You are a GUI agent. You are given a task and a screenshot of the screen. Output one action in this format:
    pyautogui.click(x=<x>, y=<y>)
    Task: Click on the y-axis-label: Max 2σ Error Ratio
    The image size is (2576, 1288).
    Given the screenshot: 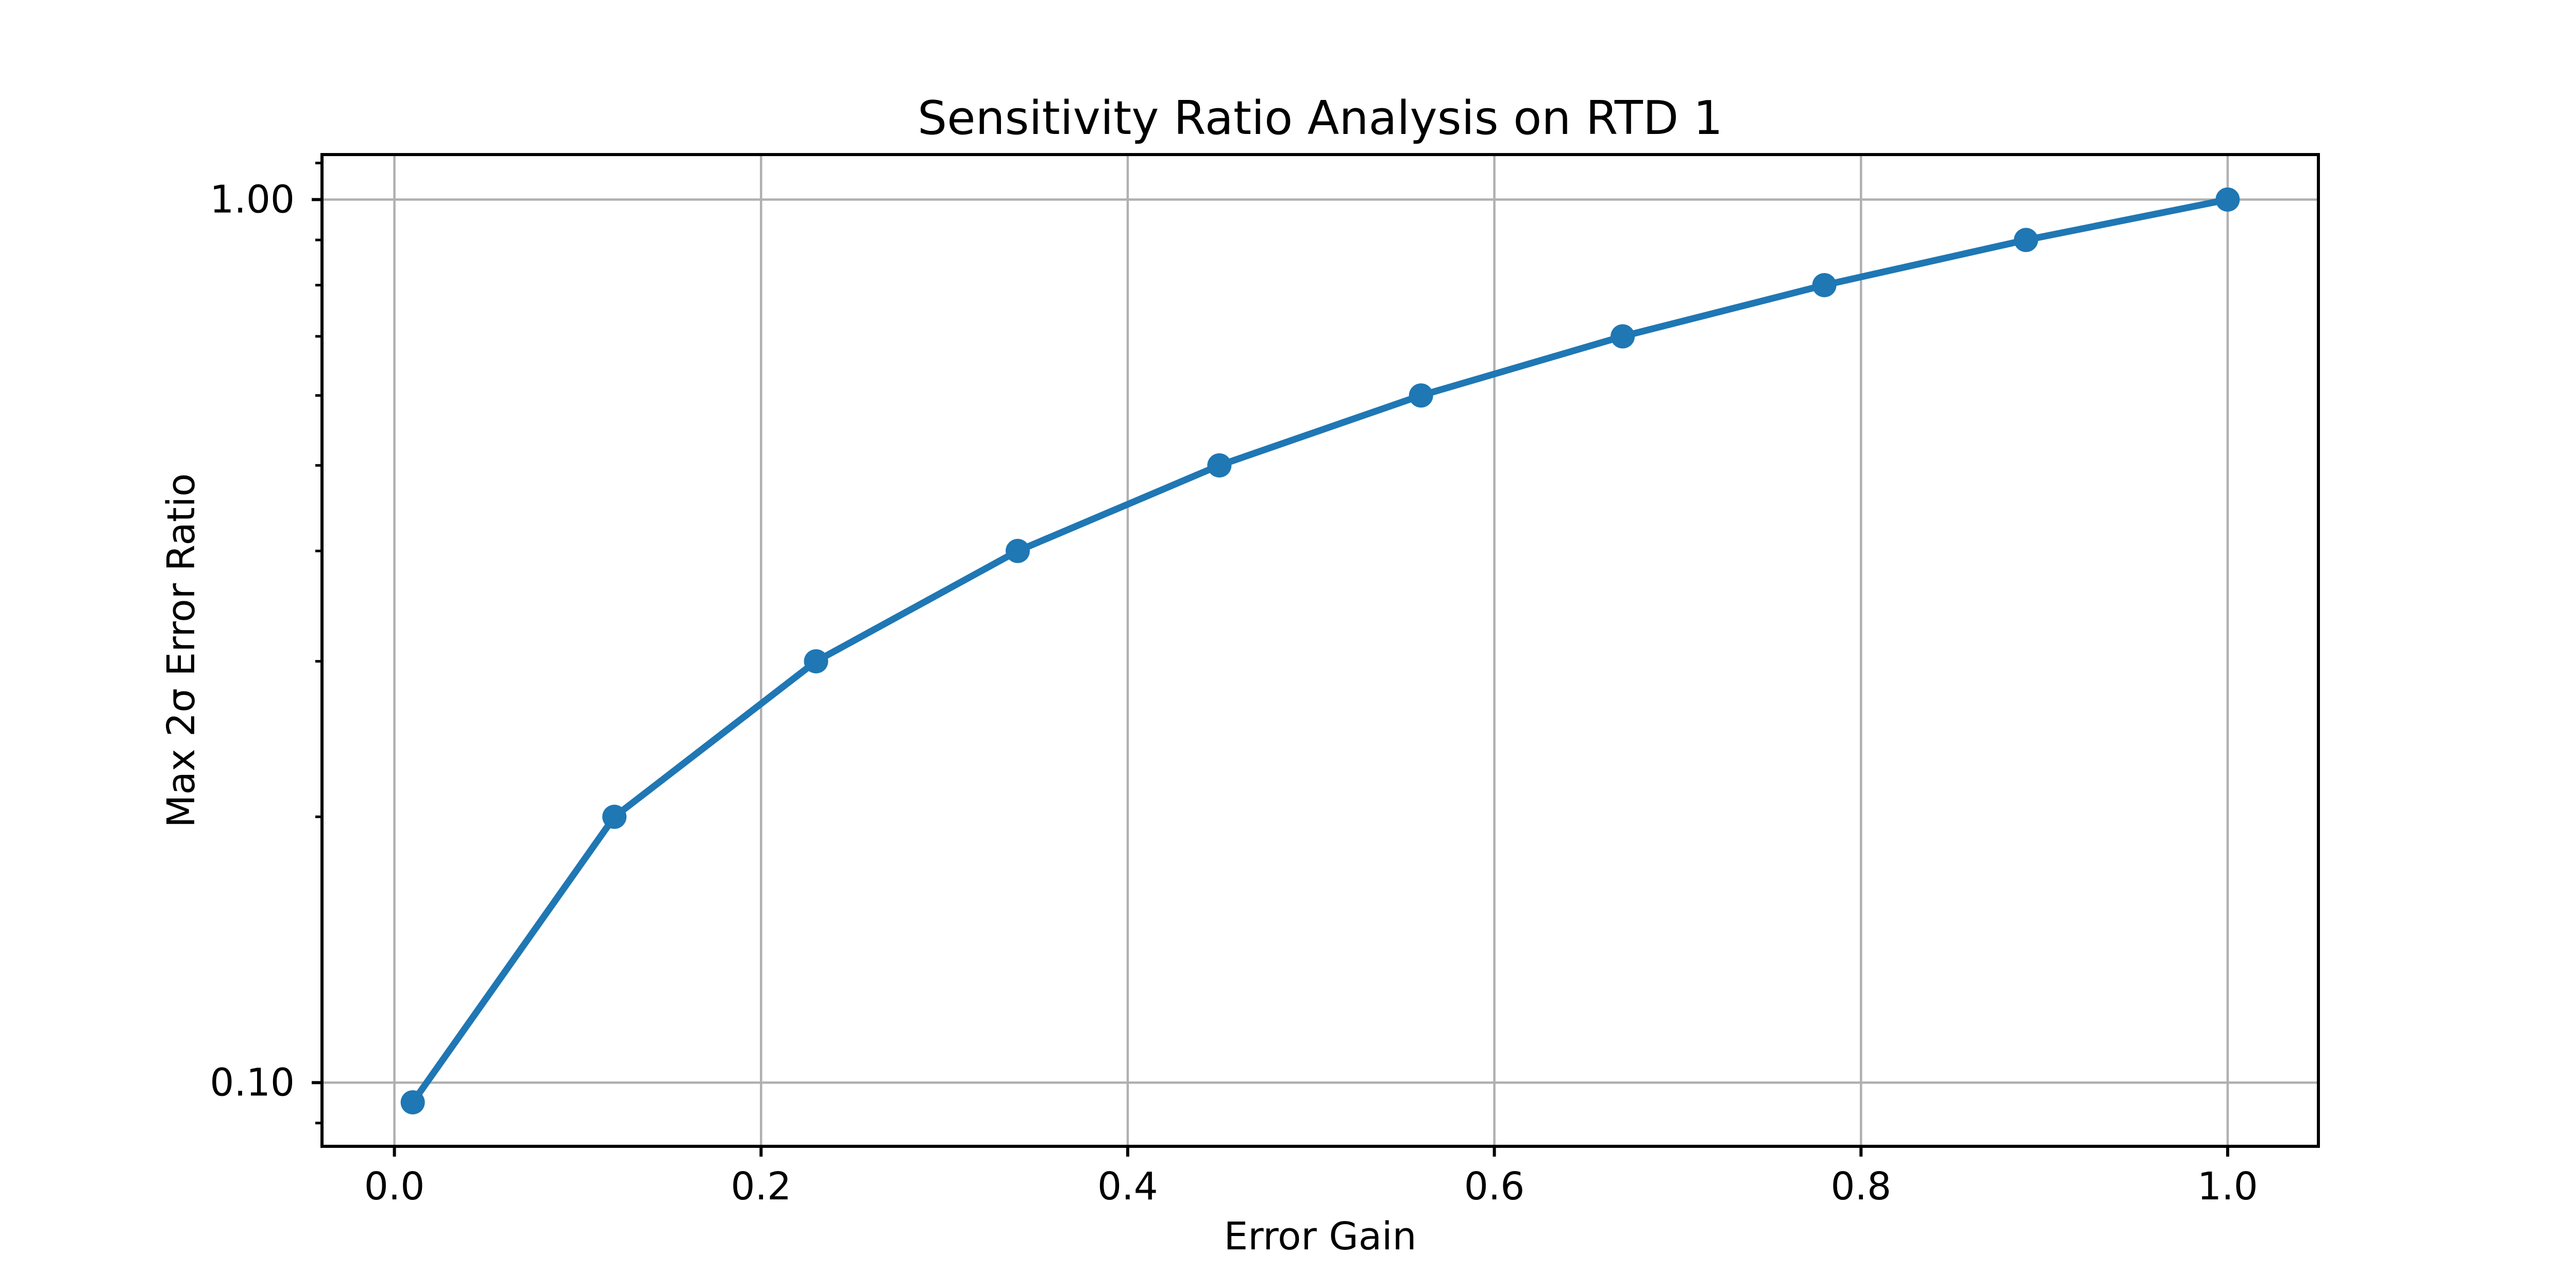 What is the action you would take?
    pyautogui.click(x=181, y=650)
    